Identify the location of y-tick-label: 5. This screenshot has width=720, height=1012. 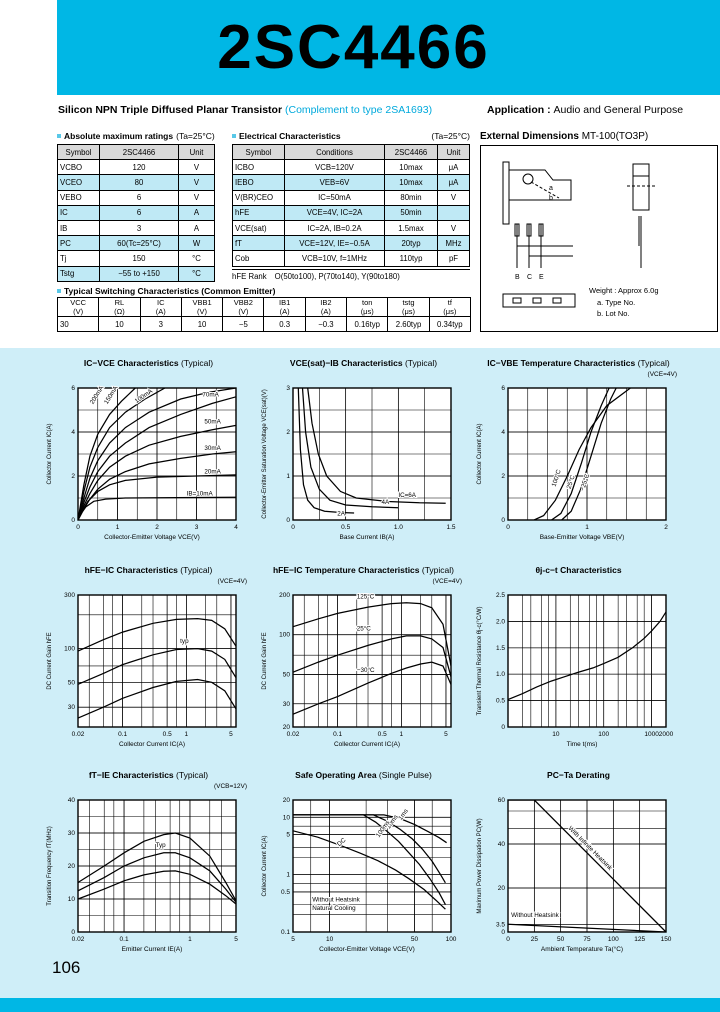
(288, 835).